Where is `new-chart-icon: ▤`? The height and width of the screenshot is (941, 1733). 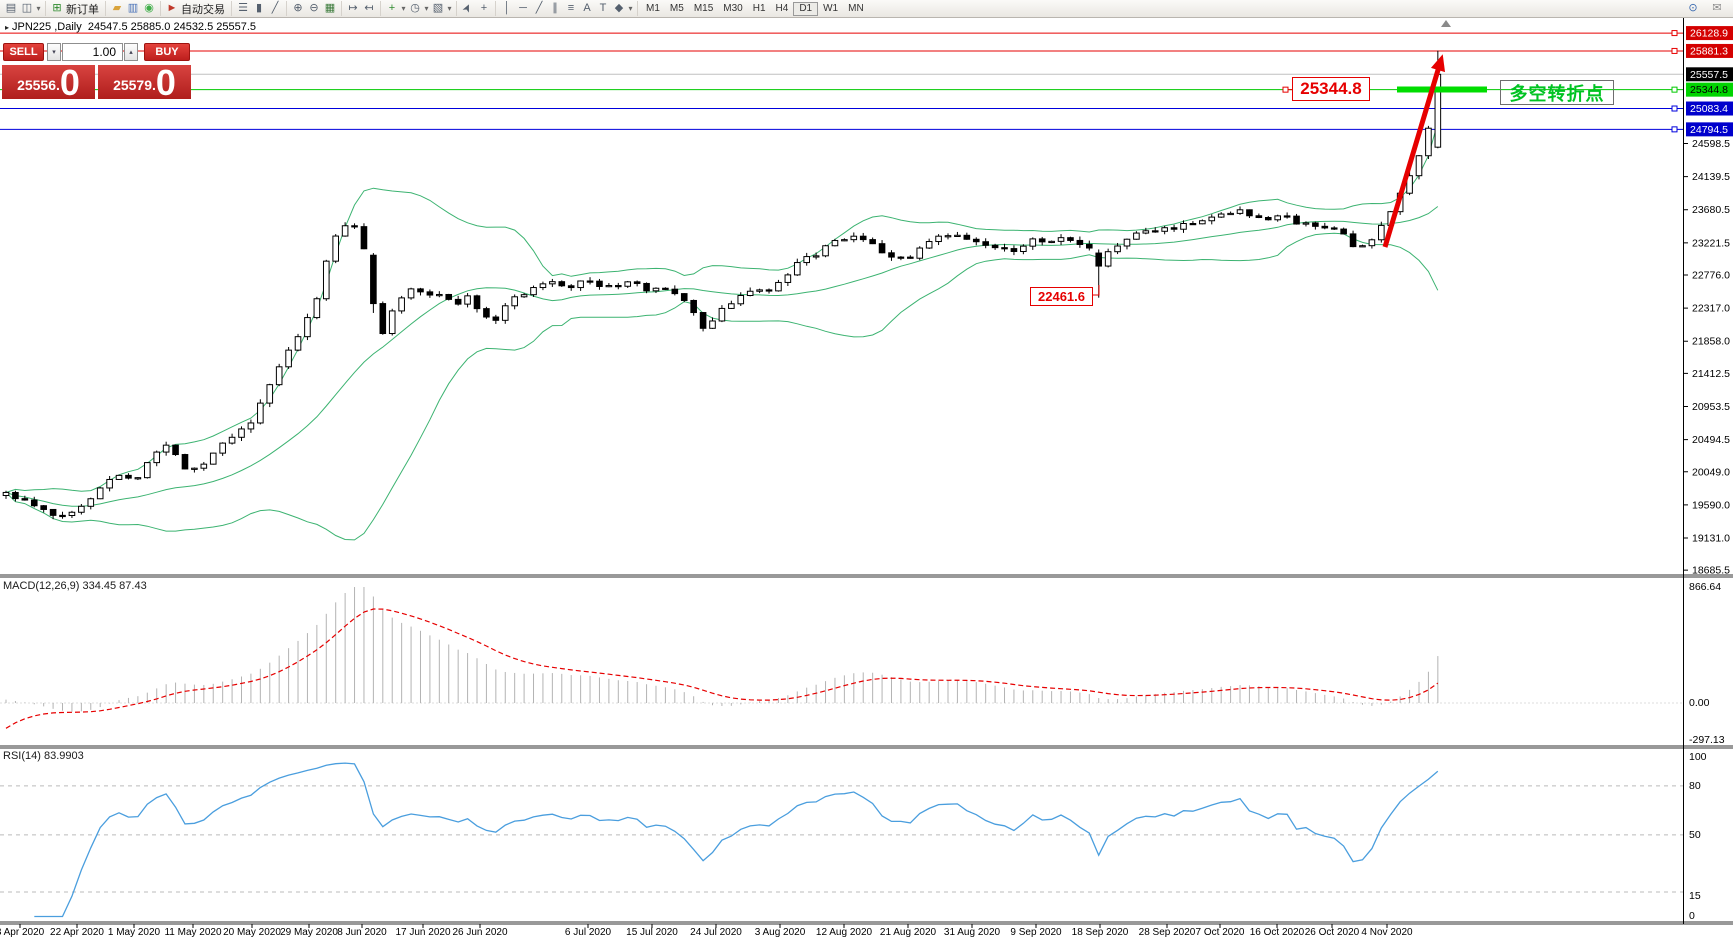
new-chart-icon: ▤ is located at coordinates (11, 8).